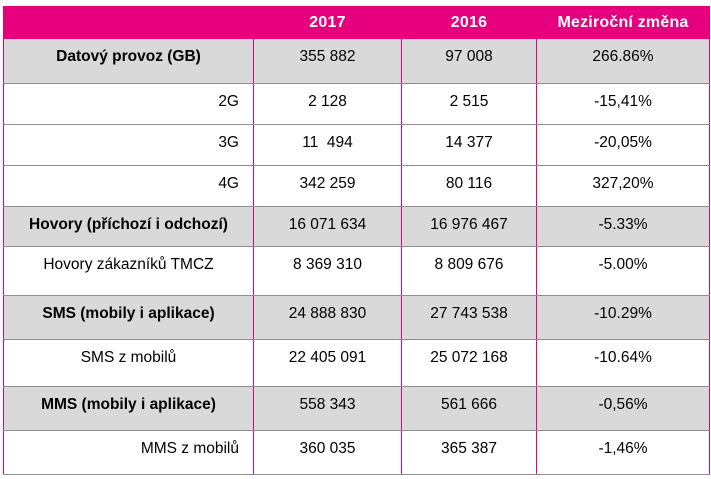  I want to click on row-label: SMS (mobily i aplikace), so click(128, 317).